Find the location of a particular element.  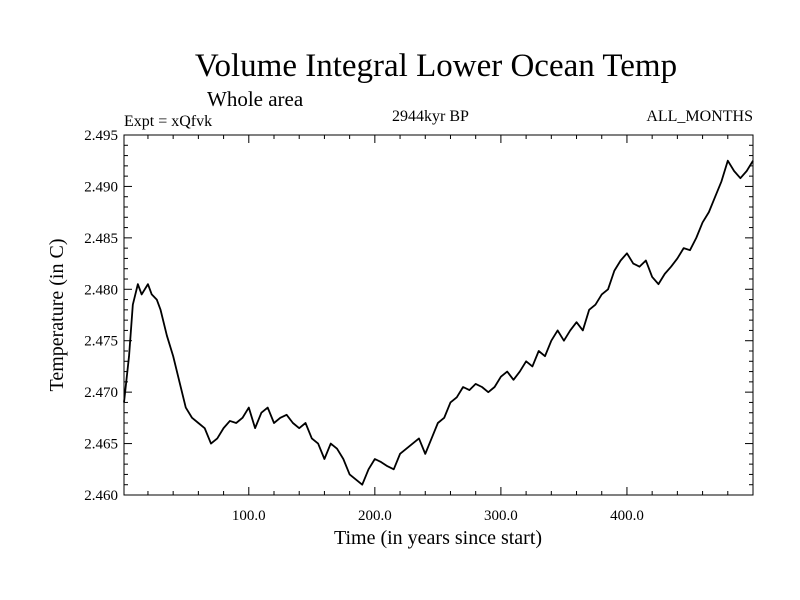

y-tick-label: 2.480 is located at coordinates (101, 290).